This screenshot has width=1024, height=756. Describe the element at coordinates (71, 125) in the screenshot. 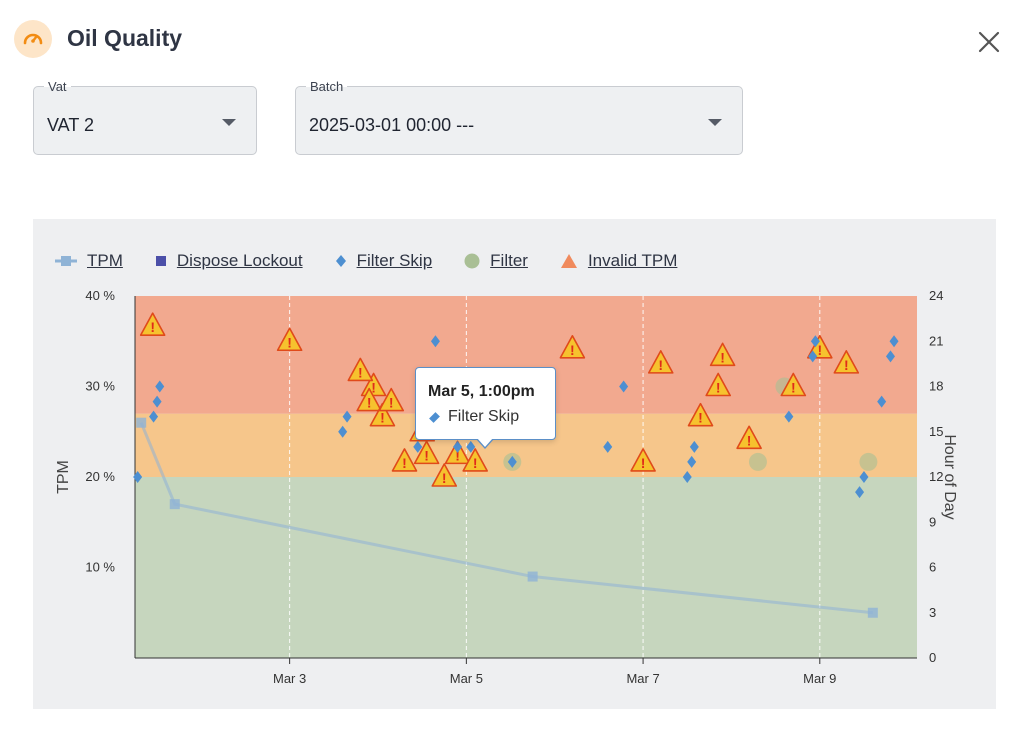

I see `vat-value: VAT 2` at that location.